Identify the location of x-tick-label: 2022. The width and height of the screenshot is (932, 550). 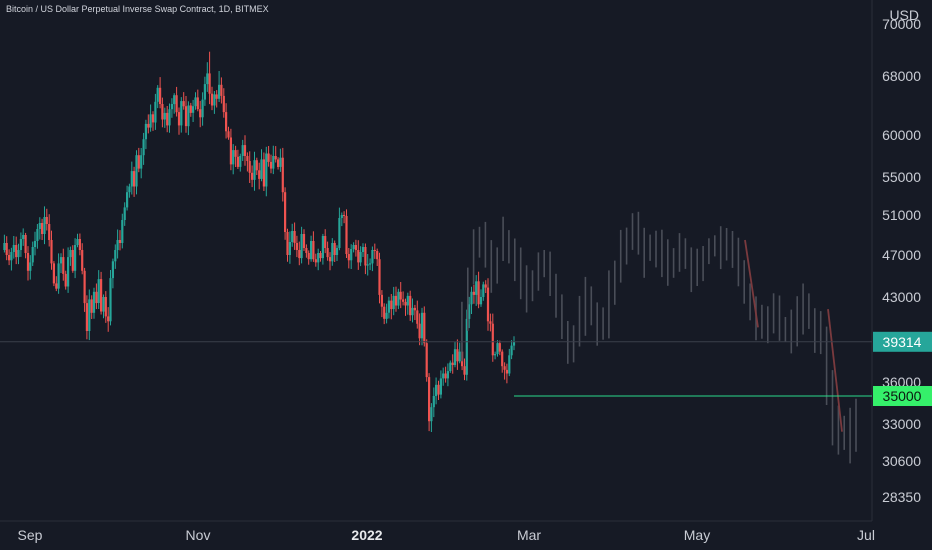
(366, 535).